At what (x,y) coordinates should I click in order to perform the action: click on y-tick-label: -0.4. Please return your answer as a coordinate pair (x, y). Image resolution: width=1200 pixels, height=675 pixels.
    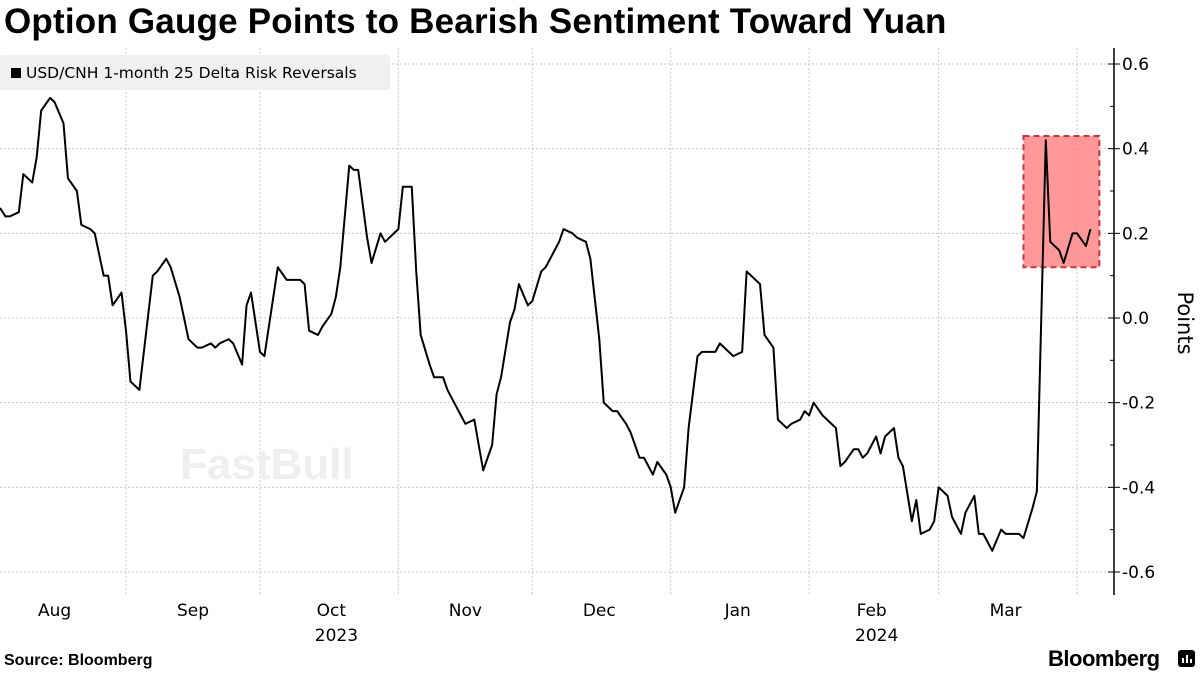
    Looking at the image, I should click on (1138, 488).